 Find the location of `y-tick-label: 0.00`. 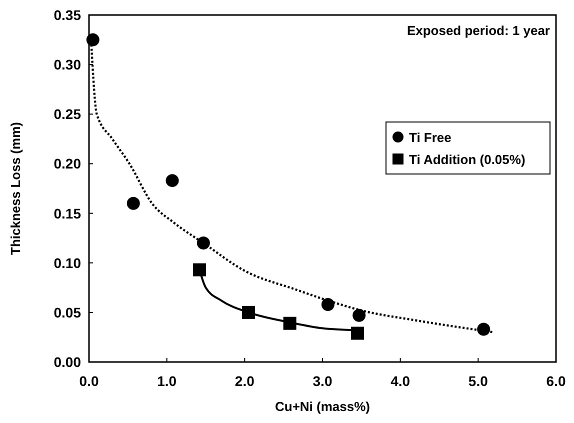

y-tick-label: 0.00 is located at coordinates (68, 362).